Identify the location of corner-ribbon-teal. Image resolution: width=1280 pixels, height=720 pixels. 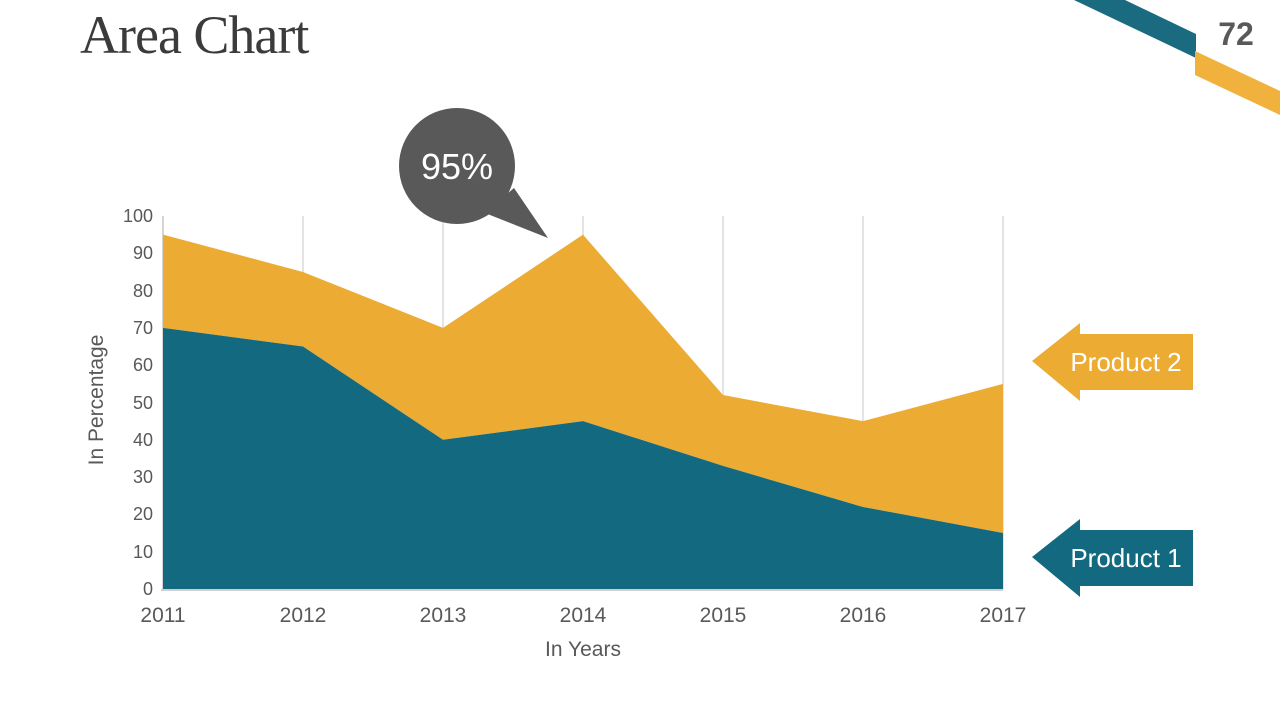
(1135, 29).